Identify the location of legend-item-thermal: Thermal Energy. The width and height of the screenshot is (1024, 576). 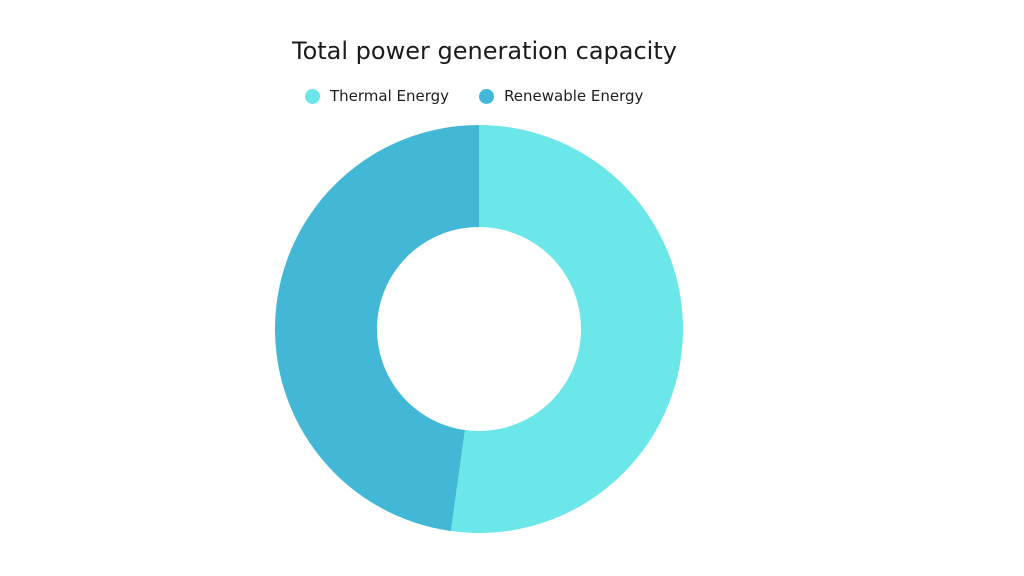
(377, 96).